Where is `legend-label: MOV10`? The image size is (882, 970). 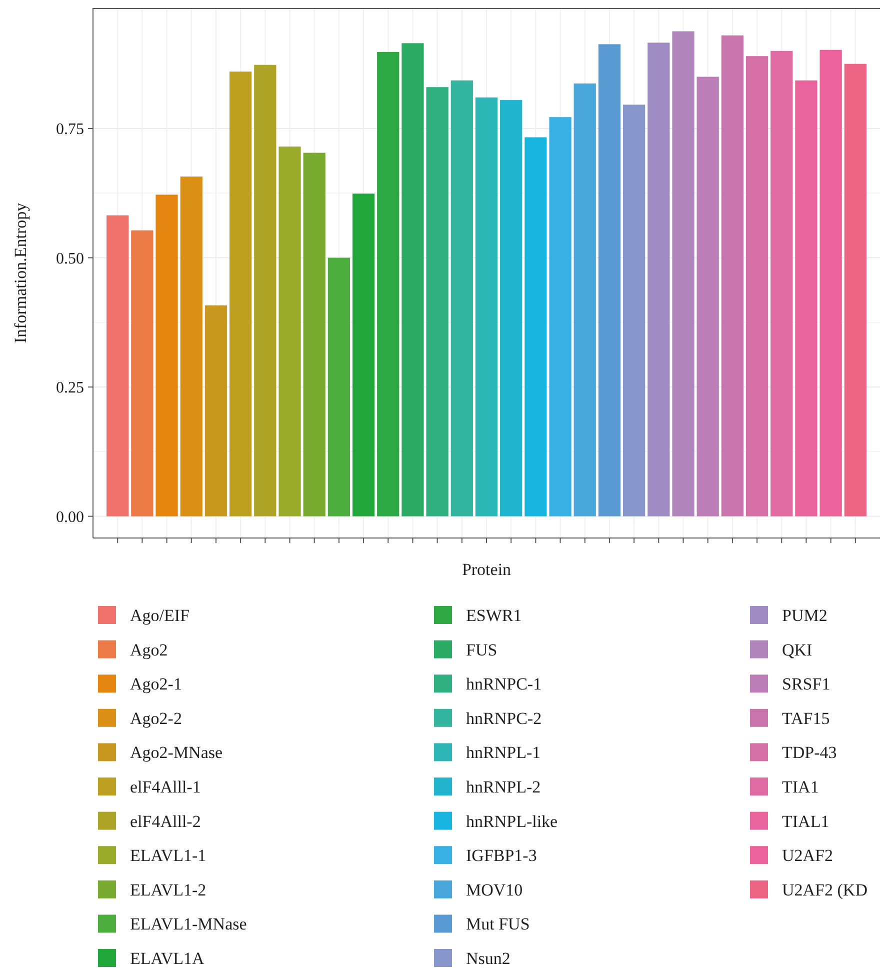 legend-label: MOV10 is located at coordinates (494, 890).